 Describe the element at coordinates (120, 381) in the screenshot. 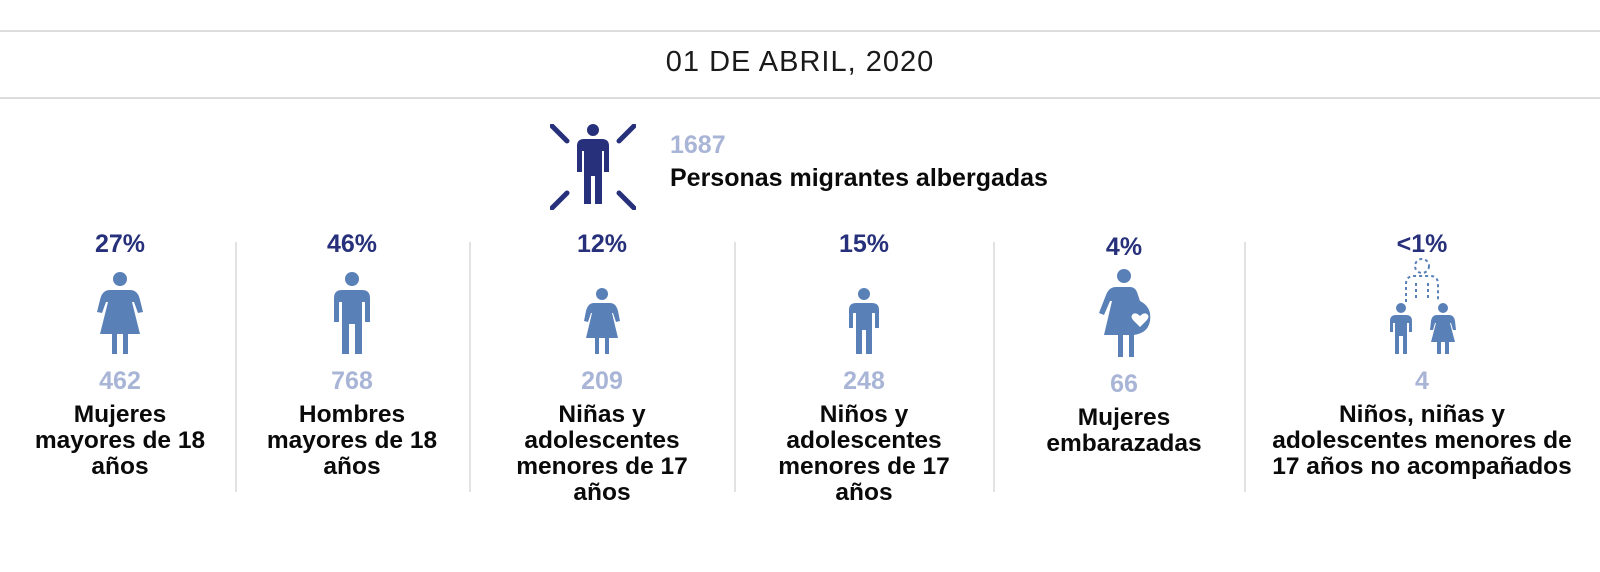

I see `count: 462` at that location.